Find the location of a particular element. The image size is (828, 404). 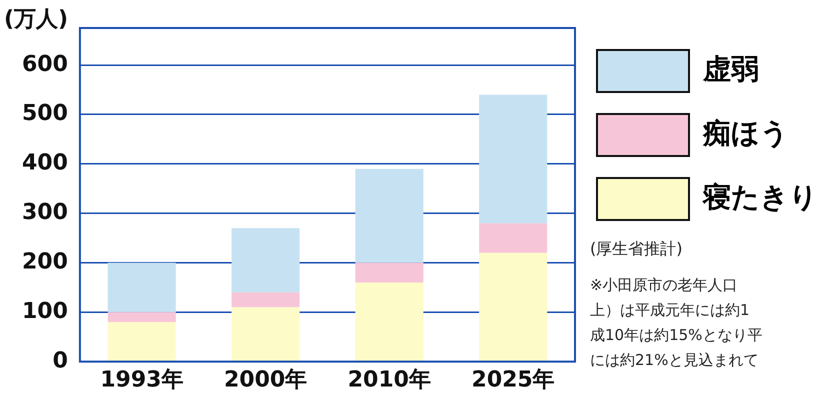

legend-label: 寝たきり is located at coordinates (760, 197).